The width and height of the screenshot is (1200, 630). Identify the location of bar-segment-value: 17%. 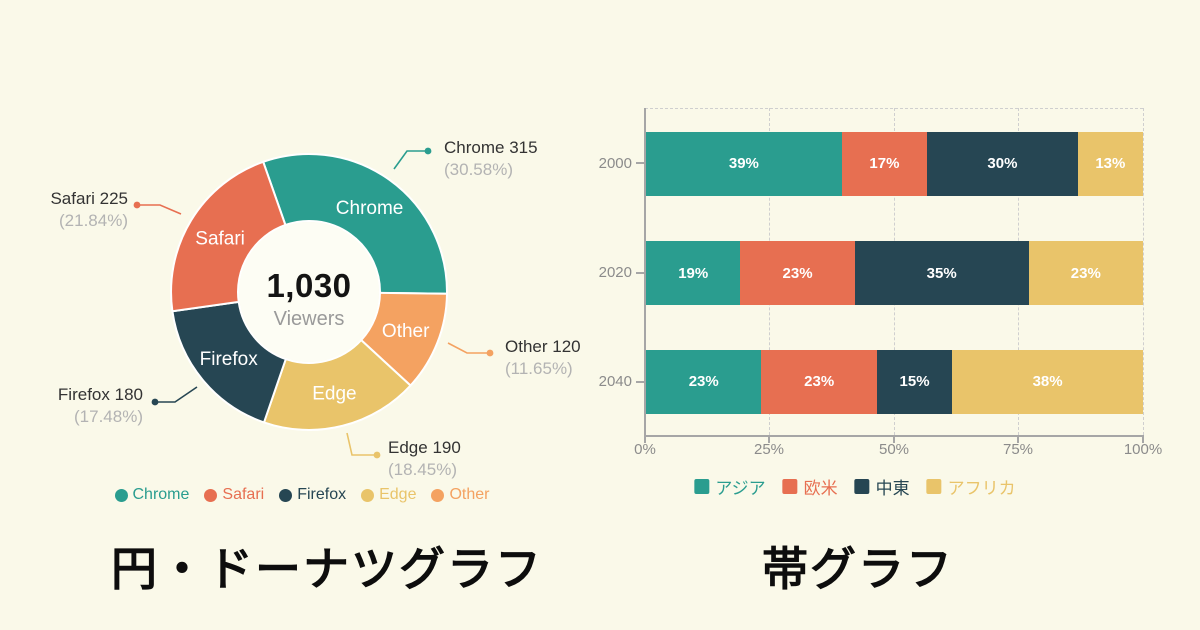
(884, 164).